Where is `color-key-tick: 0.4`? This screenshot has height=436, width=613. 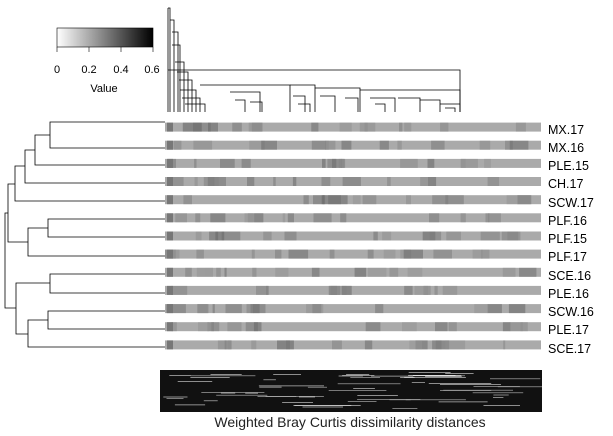
color-key-tick: 0.4 is located at coordinates (120, 70).